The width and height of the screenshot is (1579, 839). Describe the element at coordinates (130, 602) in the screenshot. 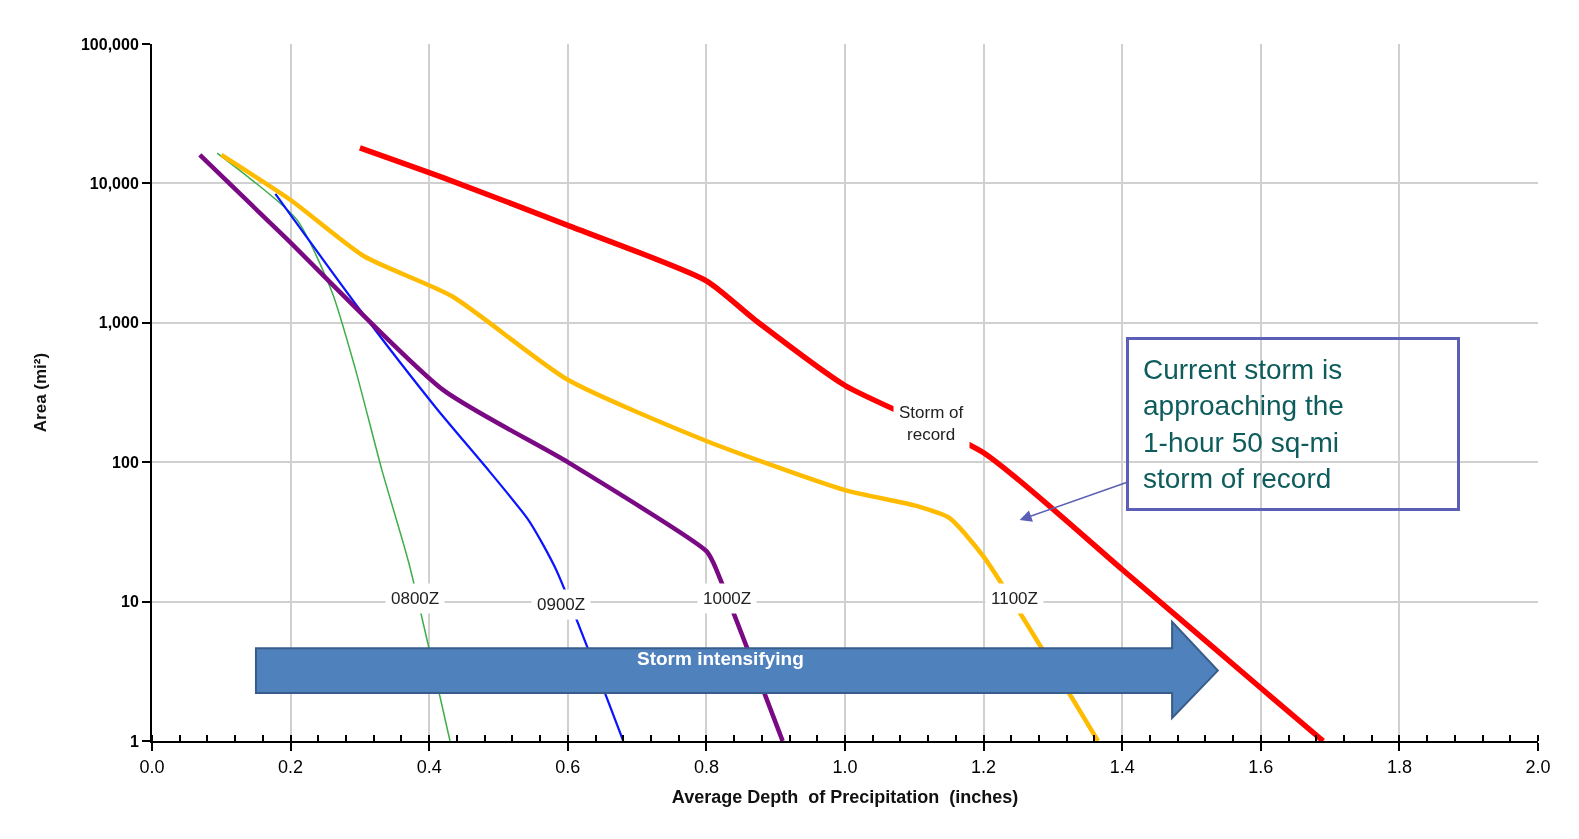

I see `y-tick-label: 10` at that location.